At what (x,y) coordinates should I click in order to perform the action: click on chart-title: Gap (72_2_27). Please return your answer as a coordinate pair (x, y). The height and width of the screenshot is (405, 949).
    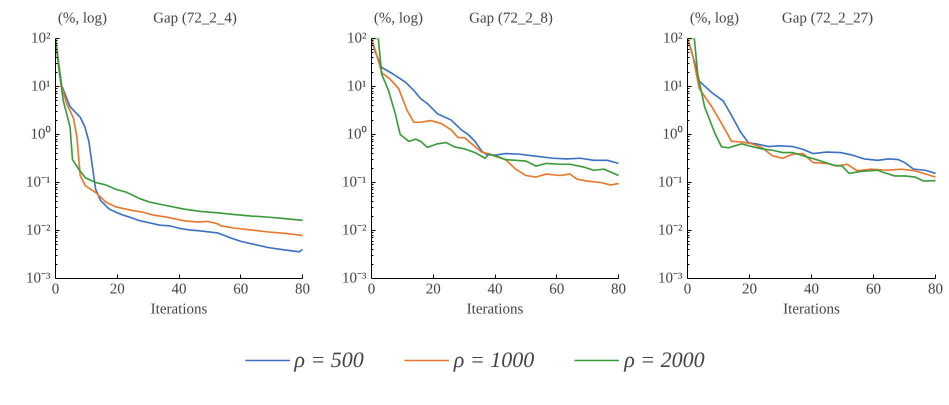
    Looking at the image, I should click on (828, 18).